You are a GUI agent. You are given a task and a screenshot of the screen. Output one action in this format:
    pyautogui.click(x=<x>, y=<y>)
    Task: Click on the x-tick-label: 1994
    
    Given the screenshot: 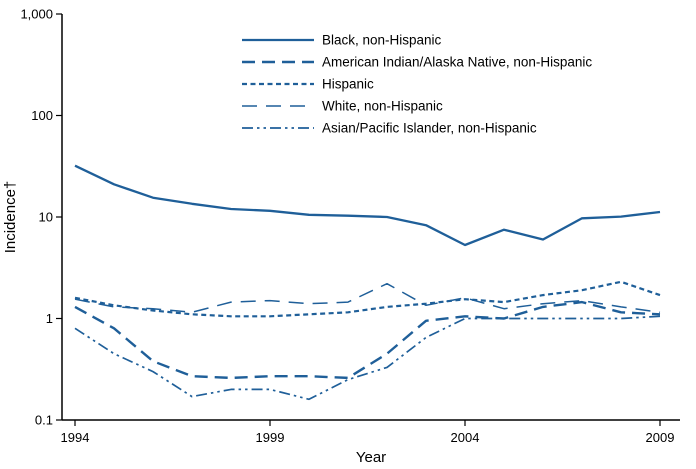 What is the action you would take?
    pyautogui.click(x=75, y=437)
    